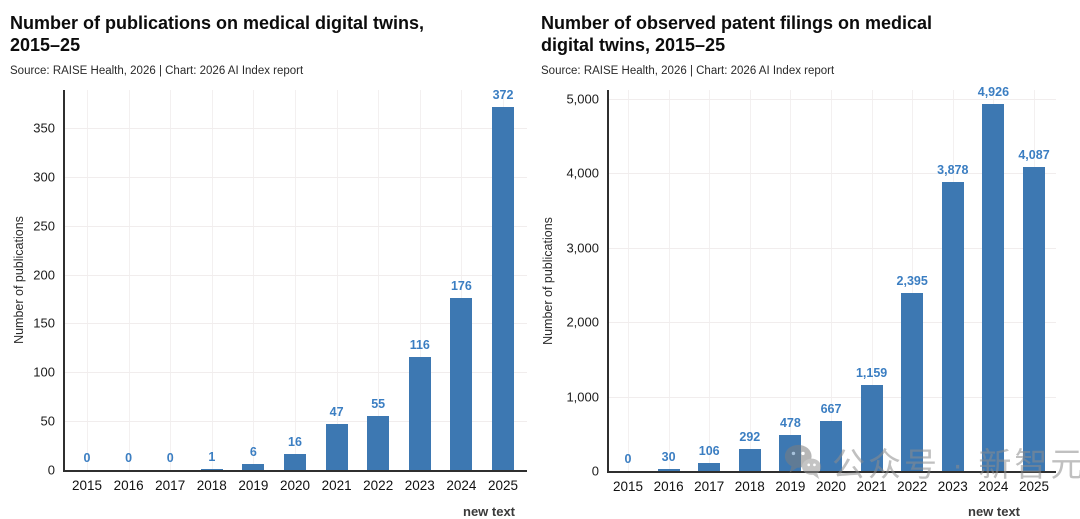 Image resolution: width=1080 pixels, height=519 pixels. What do you see at coordinates (871, 372) in the screenshot?
I see `bar-value-label: 1,159` at bounding box center [871, 372].